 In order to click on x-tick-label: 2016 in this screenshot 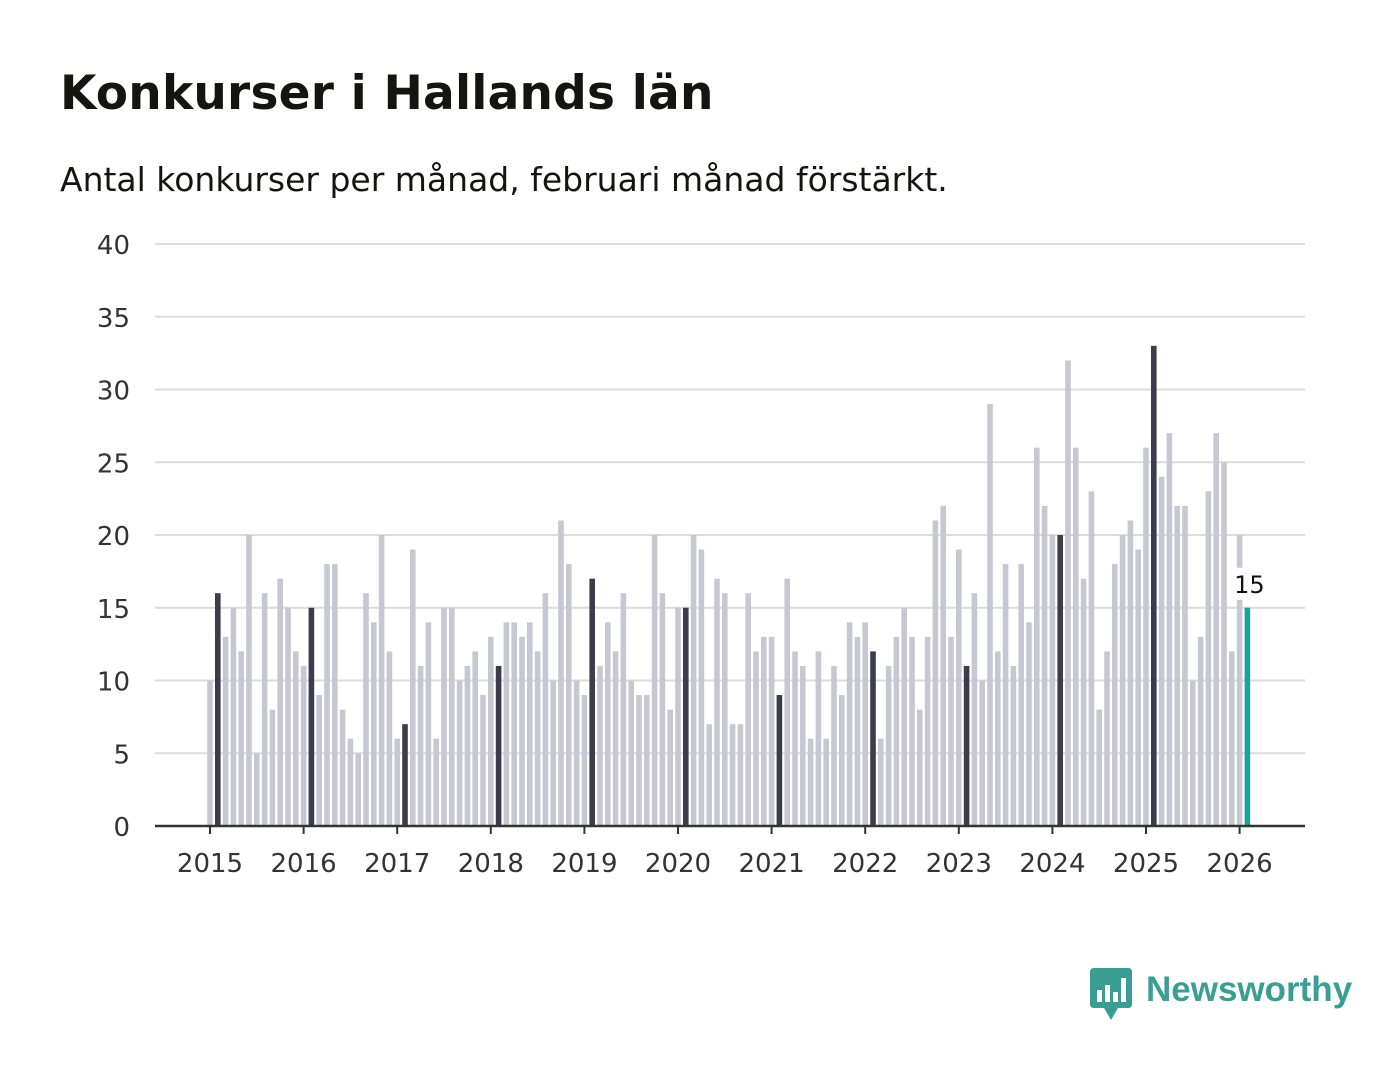, I will do `click(304, 864)`.